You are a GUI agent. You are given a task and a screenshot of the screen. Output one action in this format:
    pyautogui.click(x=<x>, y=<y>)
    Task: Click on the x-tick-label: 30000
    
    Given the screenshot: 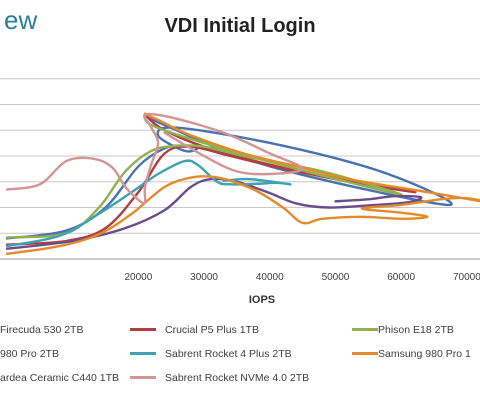 What is the action you would take?
    pyautogui.click(x=204, y=277)
    